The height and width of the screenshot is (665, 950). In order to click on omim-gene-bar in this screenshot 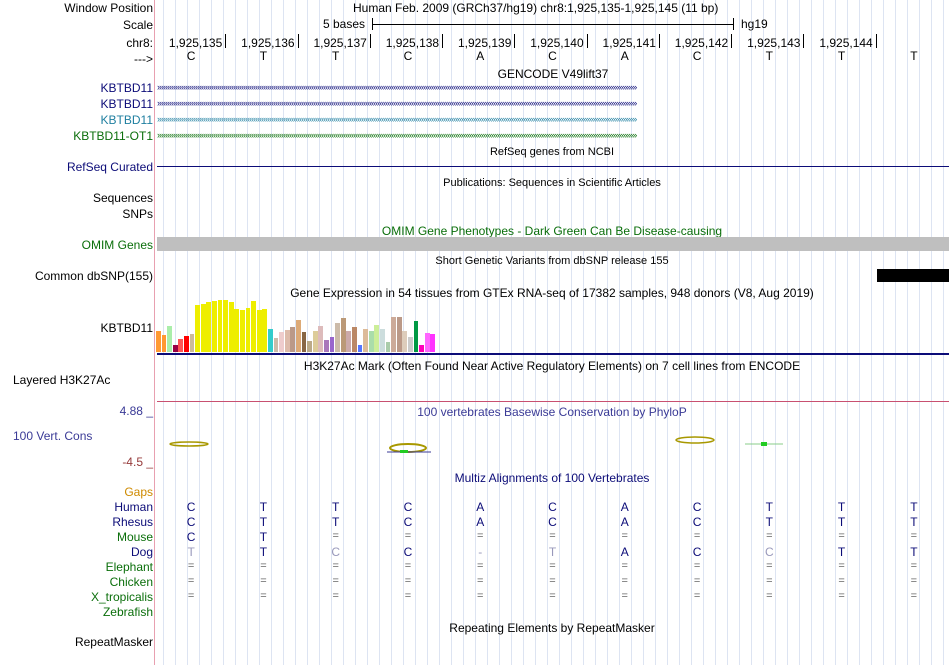, I will do `click(553, 244)`.